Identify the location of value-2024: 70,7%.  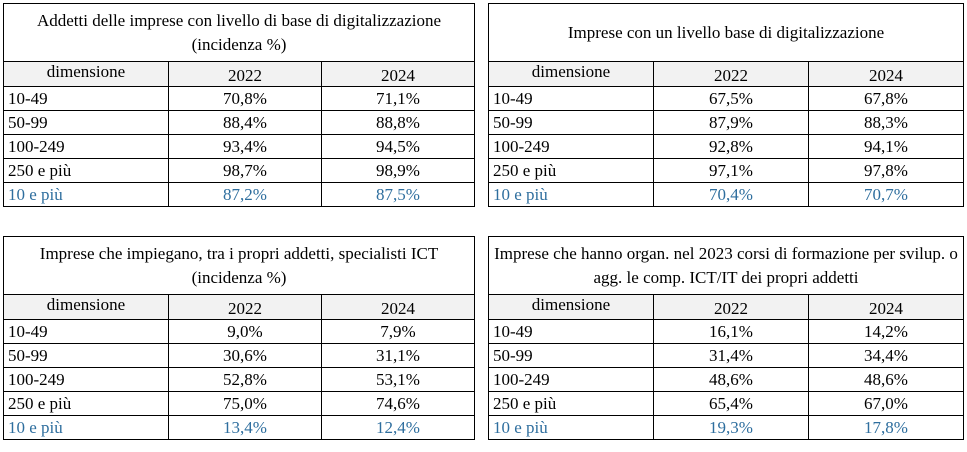
(886, 194).